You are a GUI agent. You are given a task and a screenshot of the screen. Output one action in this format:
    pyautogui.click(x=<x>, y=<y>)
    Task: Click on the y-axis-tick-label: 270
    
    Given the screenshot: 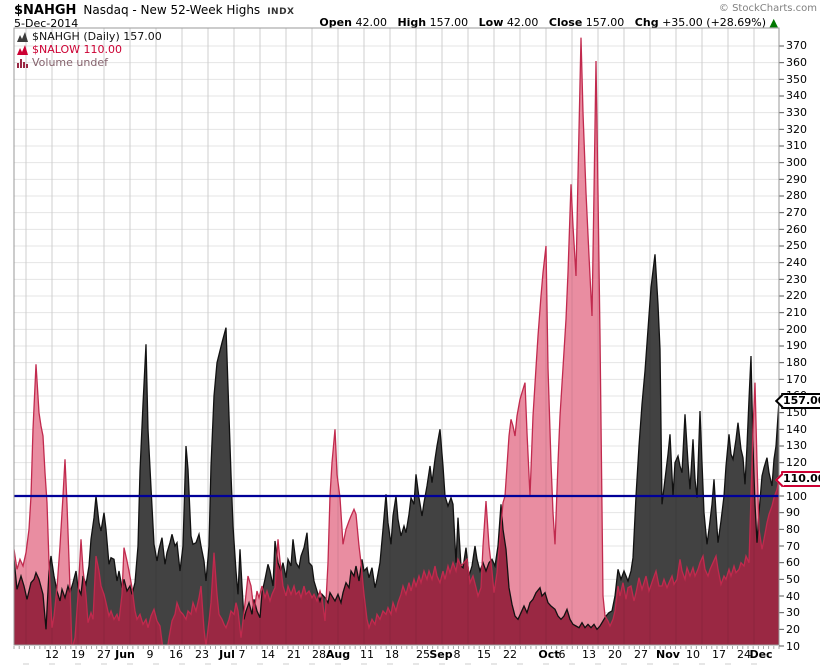 What is the action you would take?
    pyautogui.click(x=796, y=213)
    